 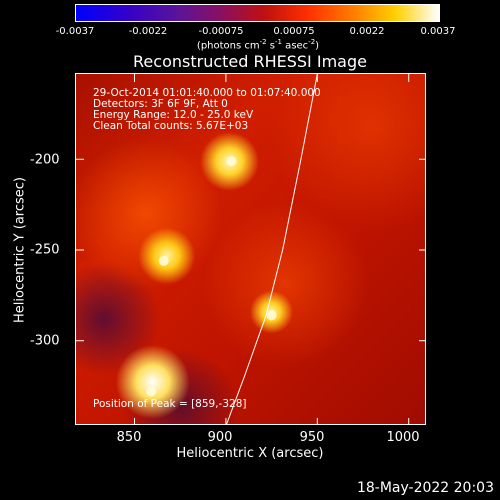 I want to click on y-tick-label: -200, so click(x=45, y=160).